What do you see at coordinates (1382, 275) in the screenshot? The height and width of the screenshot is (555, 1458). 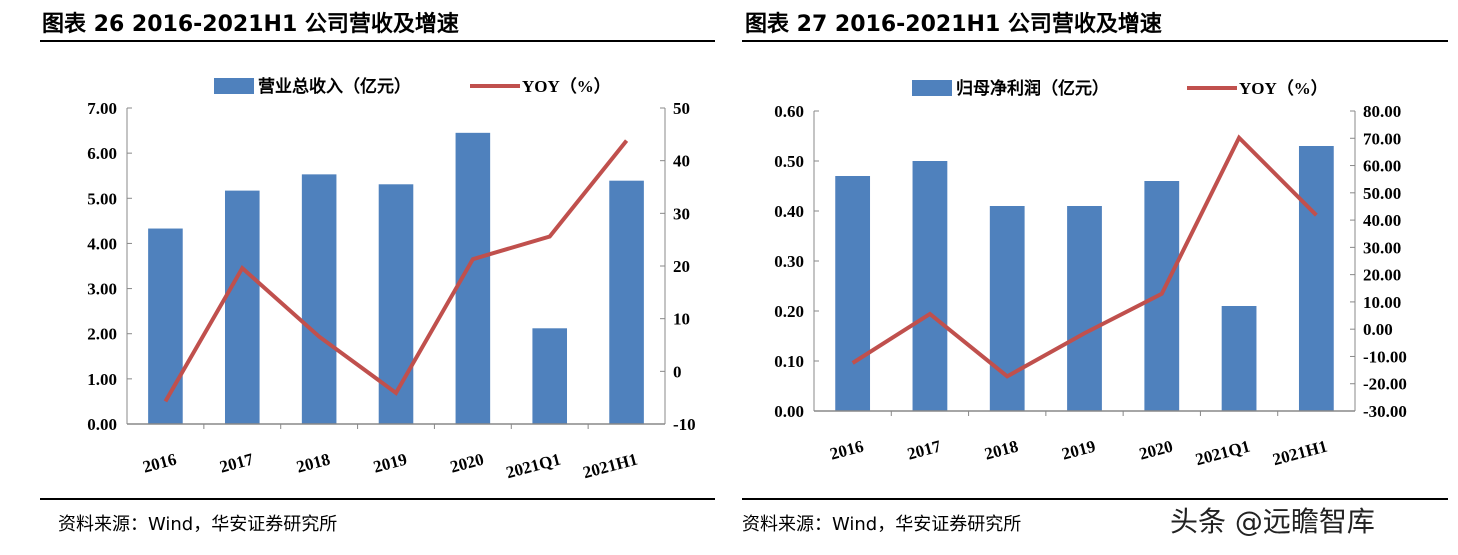 I see `right-tick-label: 20.00` at bounding box center [1382, 275].